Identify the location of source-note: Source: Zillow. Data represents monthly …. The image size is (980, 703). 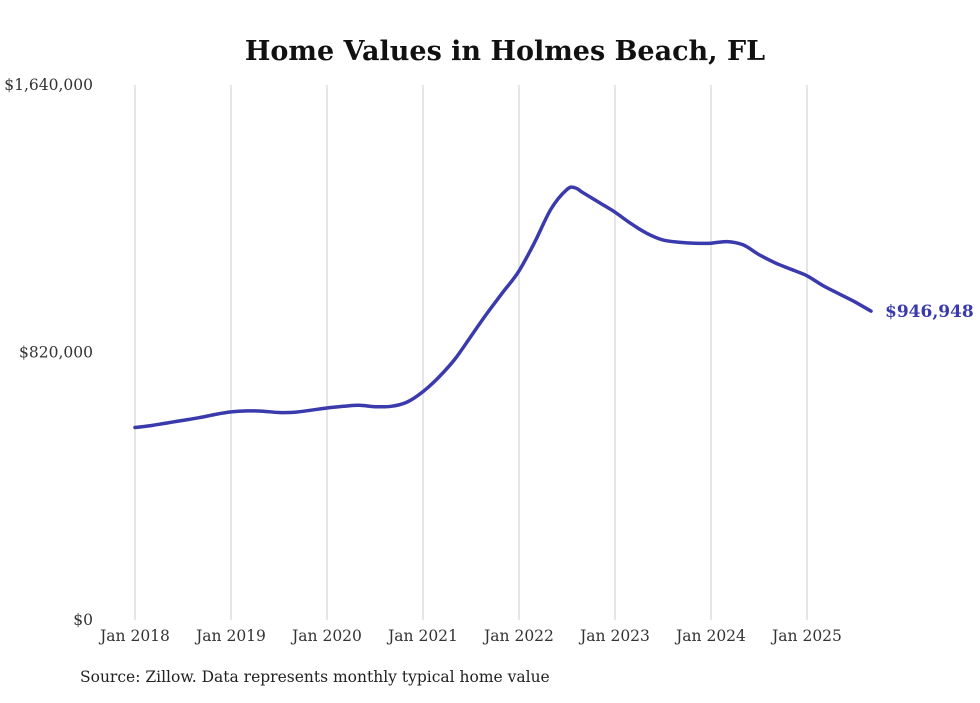
(315, 677).